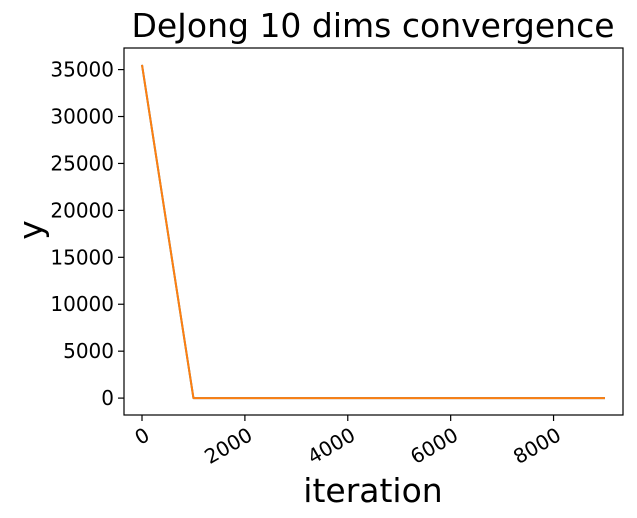 The width and height of the screenshot is (637, 518). I want to click on y-tick-label: 5000, so click(88, 351).